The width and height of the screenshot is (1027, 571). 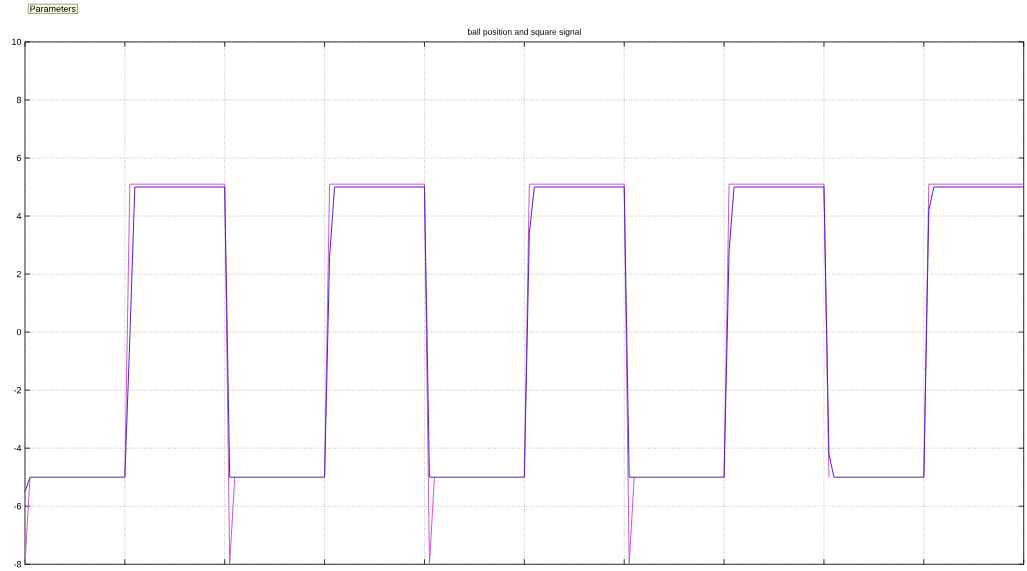 What do you see at coordinates (17, 390) in the screenshot?
I see `y-tick-label: -2` at bounding box center [17, 390].